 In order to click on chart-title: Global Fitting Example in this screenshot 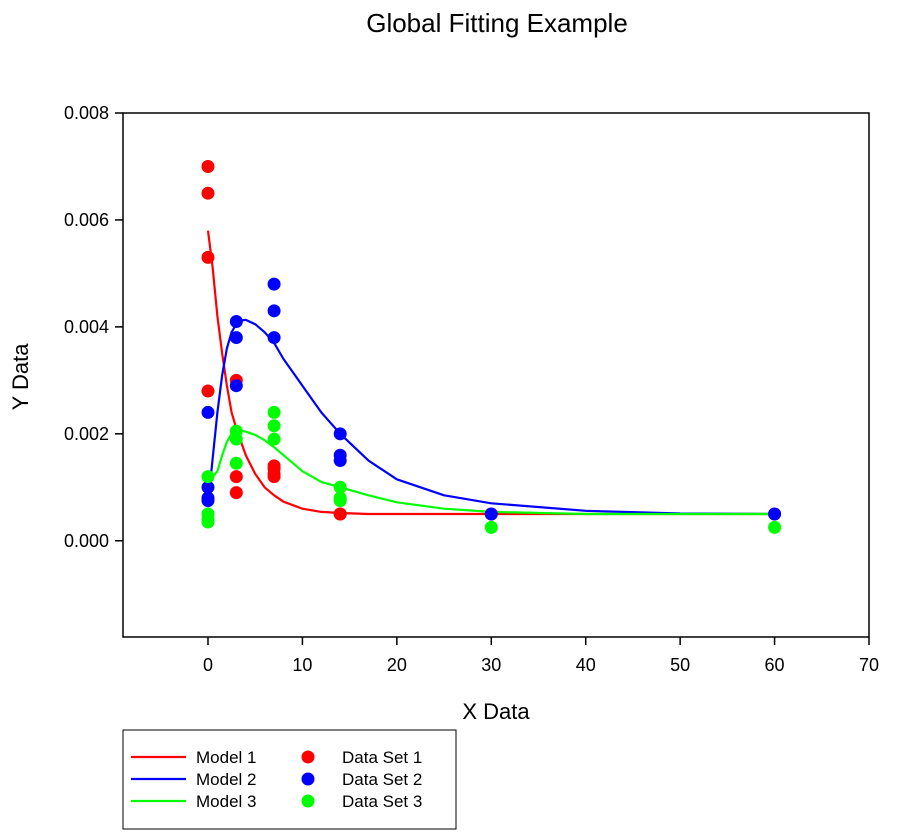, I will do `click(497, 23)`.